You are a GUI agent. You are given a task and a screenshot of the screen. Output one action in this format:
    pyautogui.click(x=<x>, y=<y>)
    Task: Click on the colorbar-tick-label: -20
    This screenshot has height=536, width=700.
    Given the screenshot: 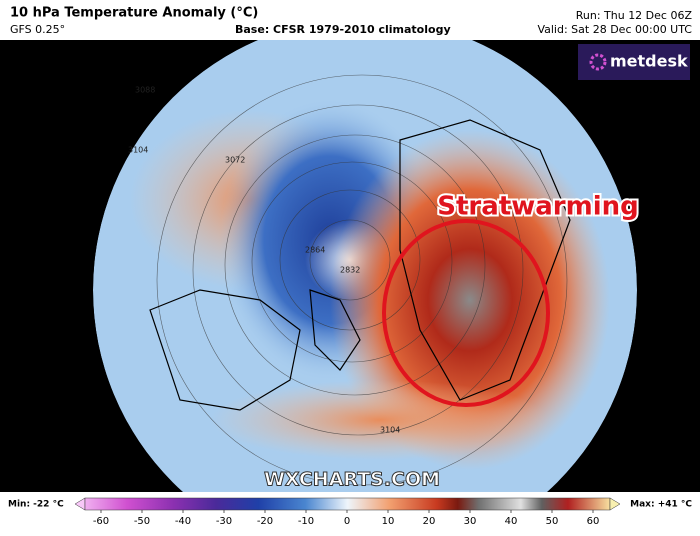 What is the action you would take?
    pyautogui.click(x=265, y=521)
    